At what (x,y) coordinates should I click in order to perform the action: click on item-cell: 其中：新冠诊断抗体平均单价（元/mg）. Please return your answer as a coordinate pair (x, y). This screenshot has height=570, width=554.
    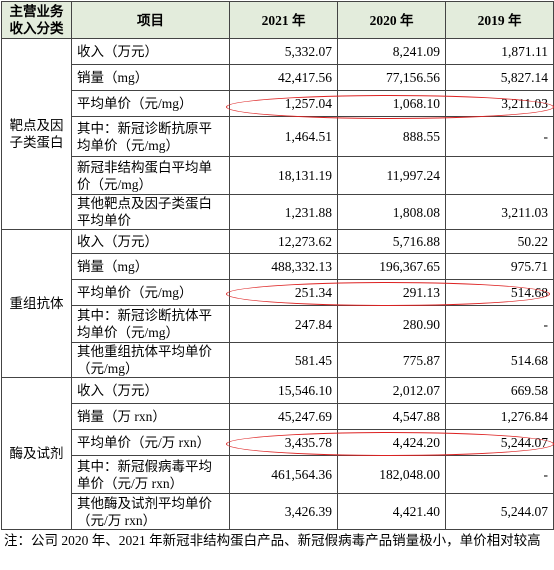
    Looking at the image, I should click on (150, 324).